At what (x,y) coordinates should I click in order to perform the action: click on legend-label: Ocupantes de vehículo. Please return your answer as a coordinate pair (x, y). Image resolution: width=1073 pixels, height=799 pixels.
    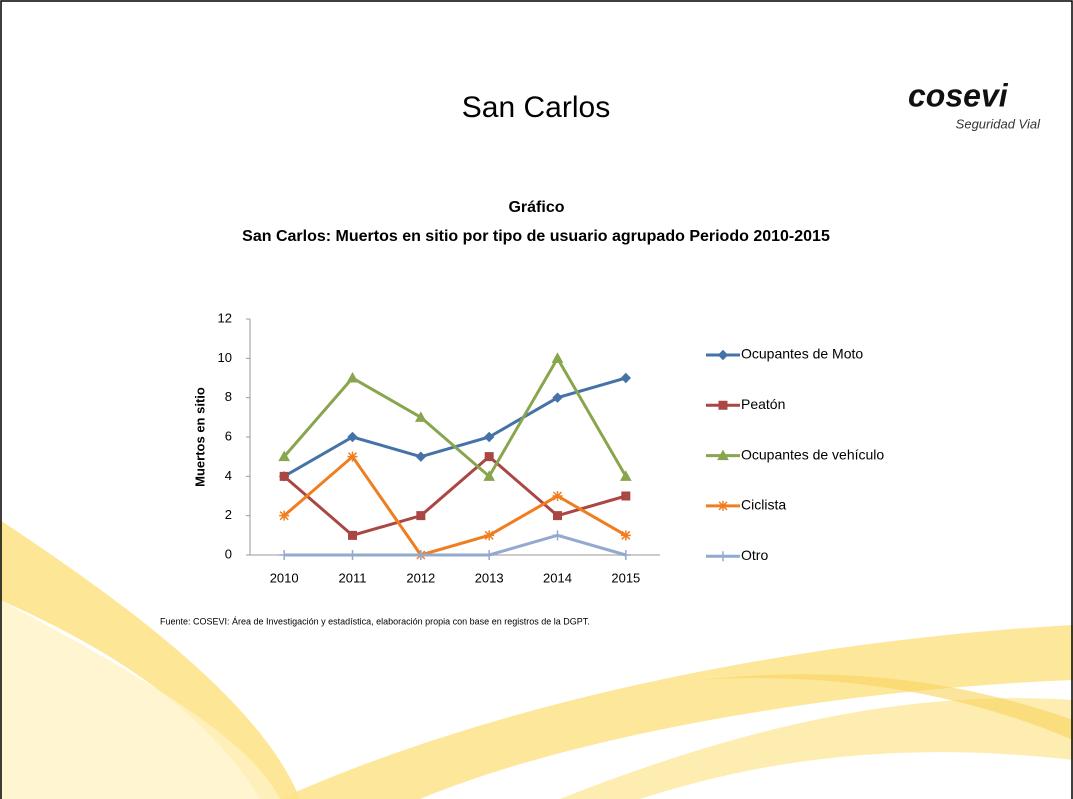
    Looking at the image, I should click on (812, 454).